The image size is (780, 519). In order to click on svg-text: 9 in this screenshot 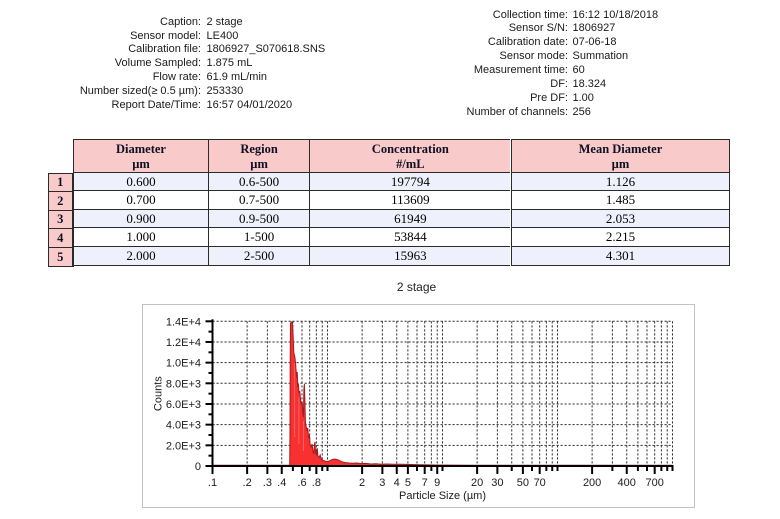, I will do `click(437, 483)`.